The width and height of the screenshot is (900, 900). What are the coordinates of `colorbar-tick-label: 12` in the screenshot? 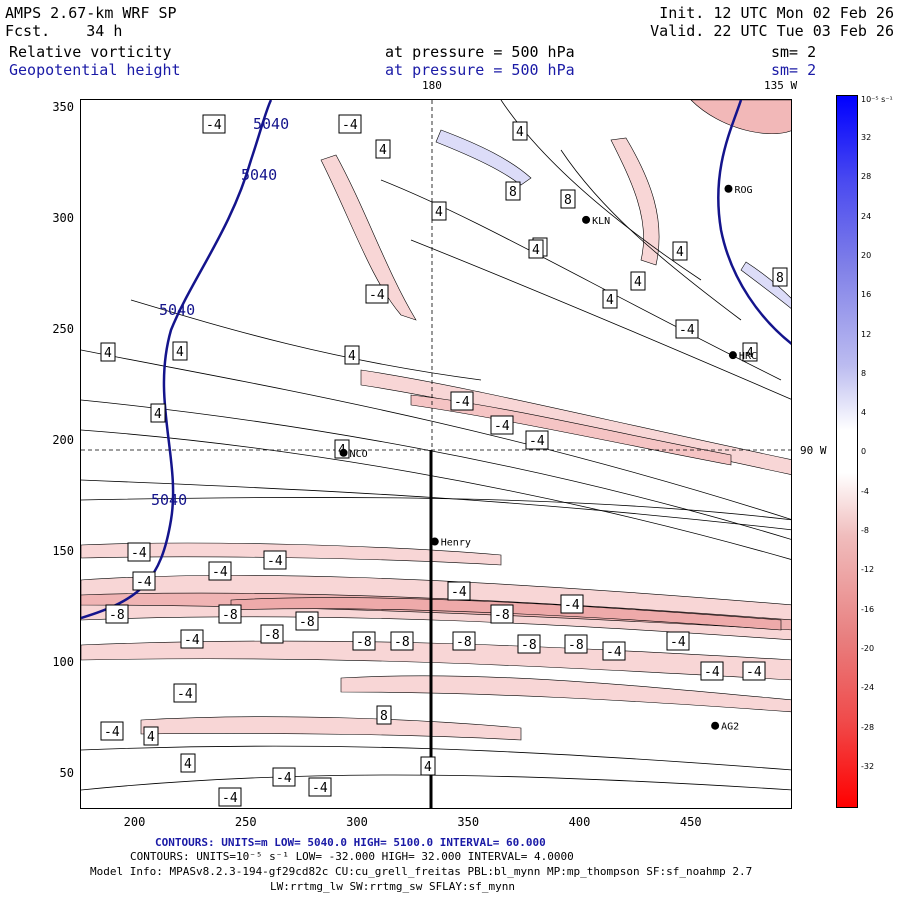 It's located at (866, 334).